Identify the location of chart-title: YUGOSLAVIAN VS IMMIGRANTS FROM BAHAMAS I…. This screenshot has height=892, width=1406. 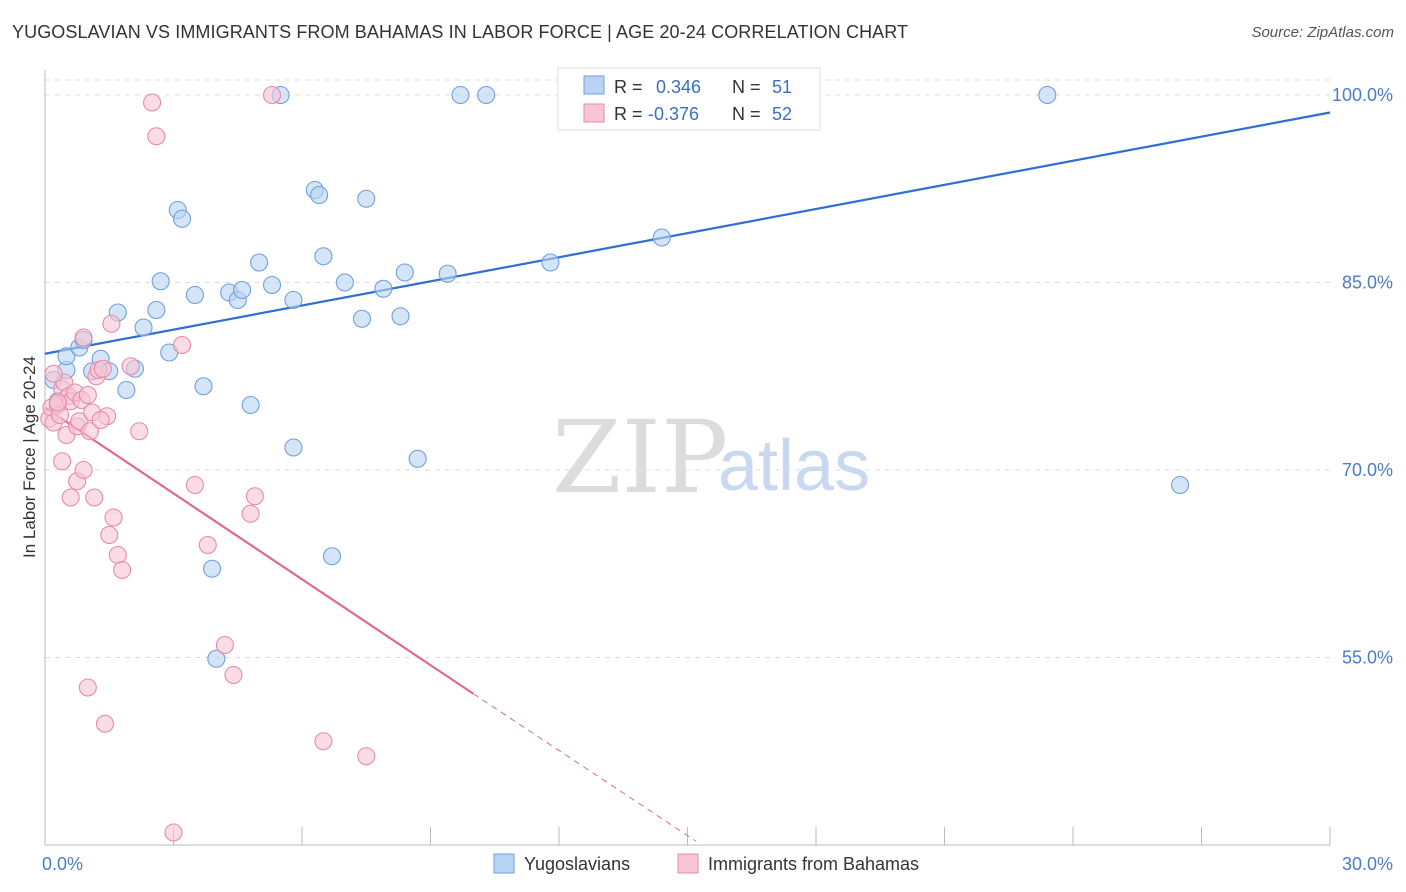
(460, 32).